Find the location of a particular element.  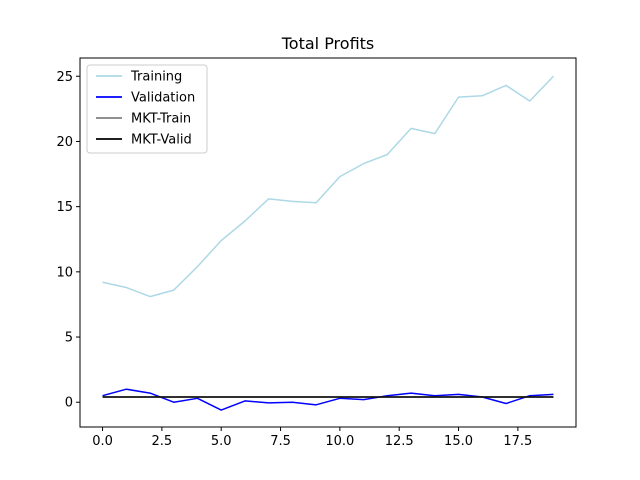

y-tick-label: 0 is located at coordinates (69, 403).